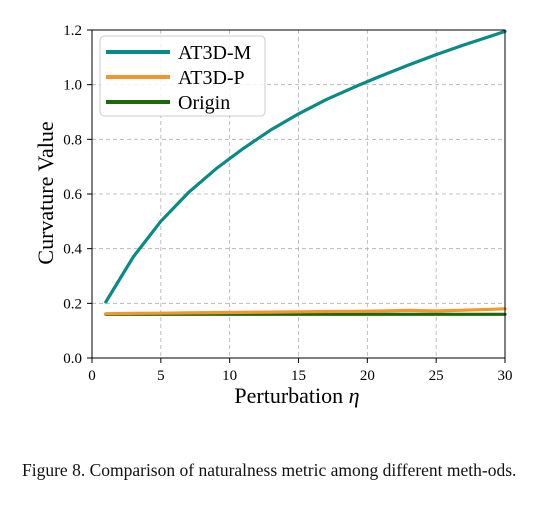 This screenshot has height=521, width=548. I want to click on x-tick-label: 10, so click(229, 376).